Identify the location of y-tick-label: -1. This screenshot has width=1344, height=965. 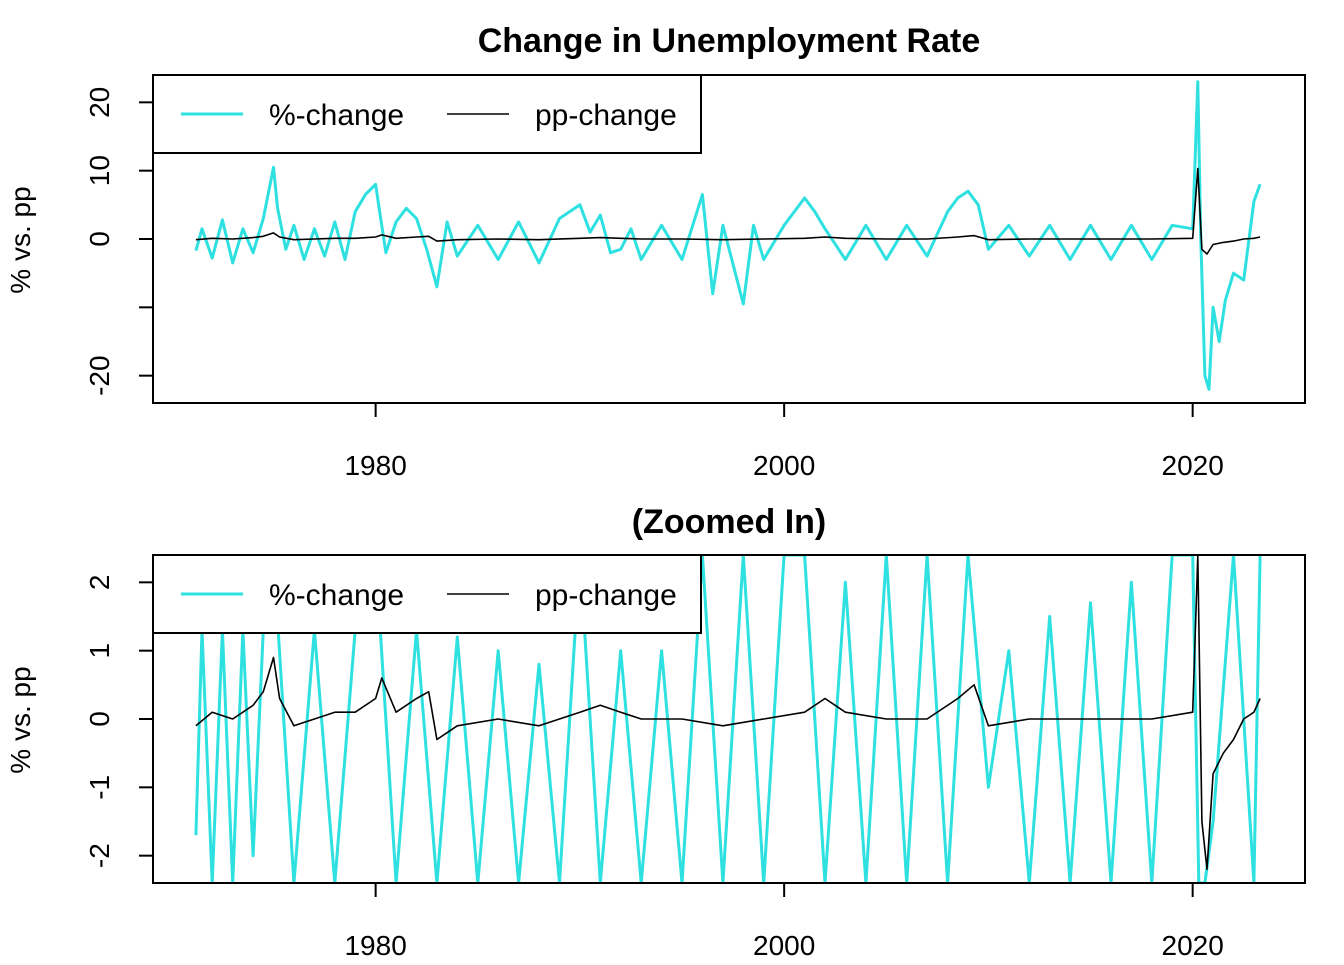
(99, 787).